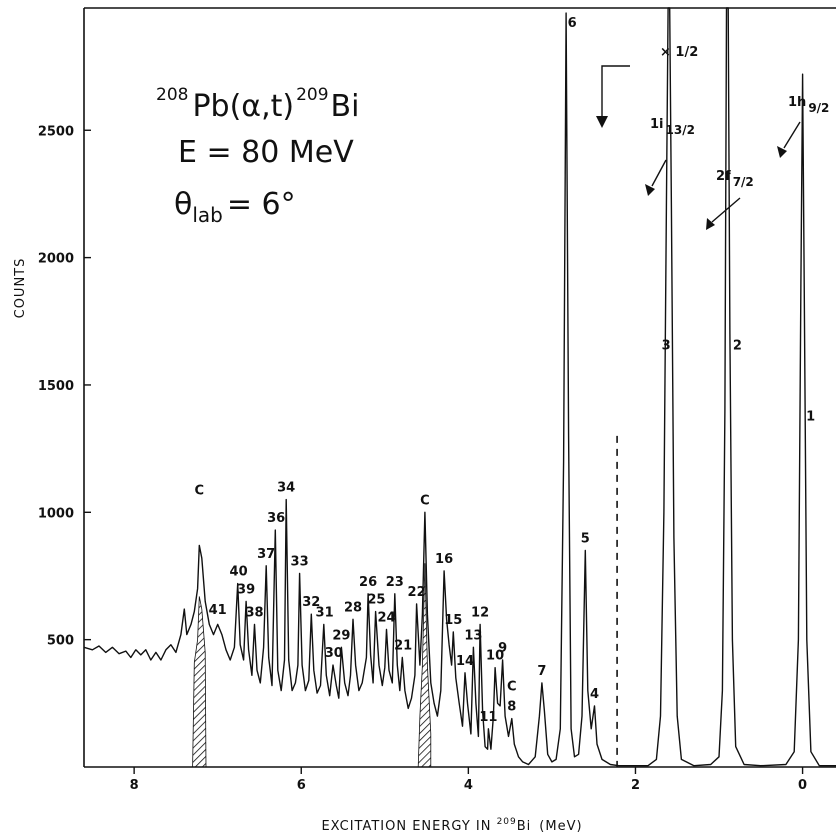 The height and width of the screenshot is (834, 836). Describe the element at coordinates (300, 561) in the screenshot. I see `peak-label-33: 33` at that location.